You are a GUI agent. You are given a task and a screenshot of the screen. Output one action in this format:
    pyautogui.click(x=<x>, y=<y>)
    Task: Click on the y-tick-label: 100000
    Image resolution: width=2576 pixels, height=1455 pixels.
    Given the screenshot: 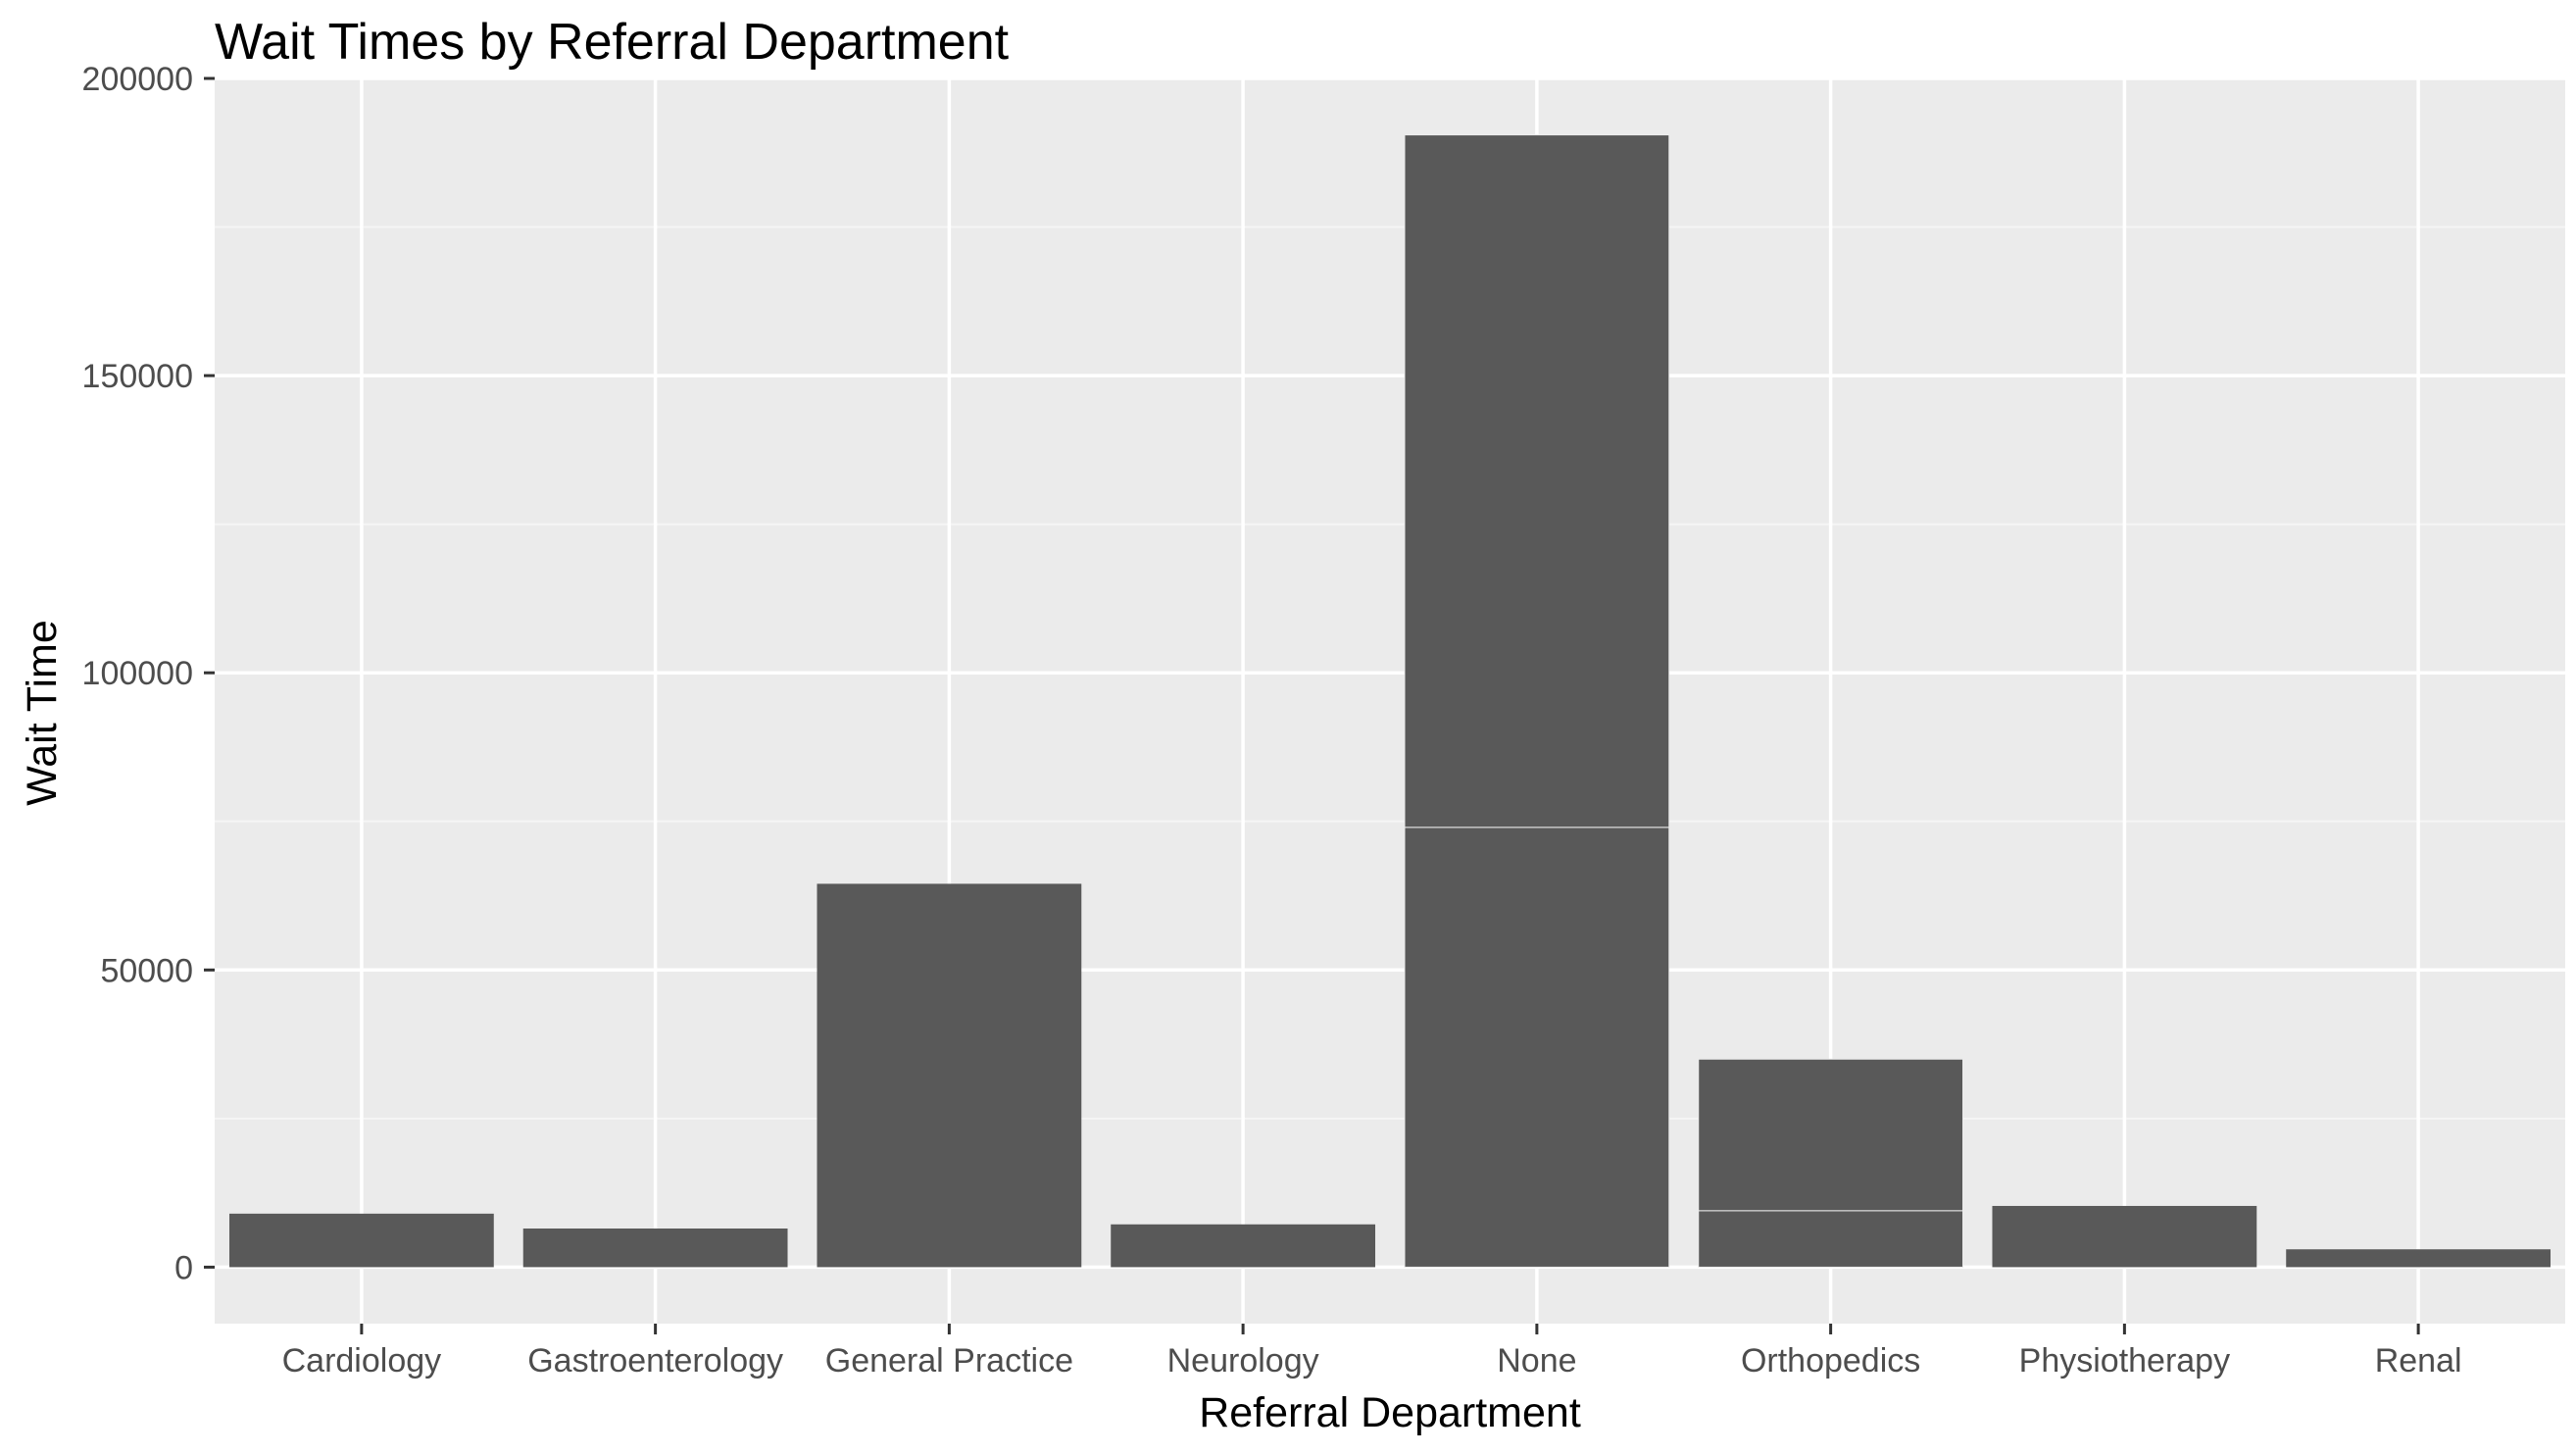 What is the action you would take?
    pyautogui.click(x=137, y=673)
    